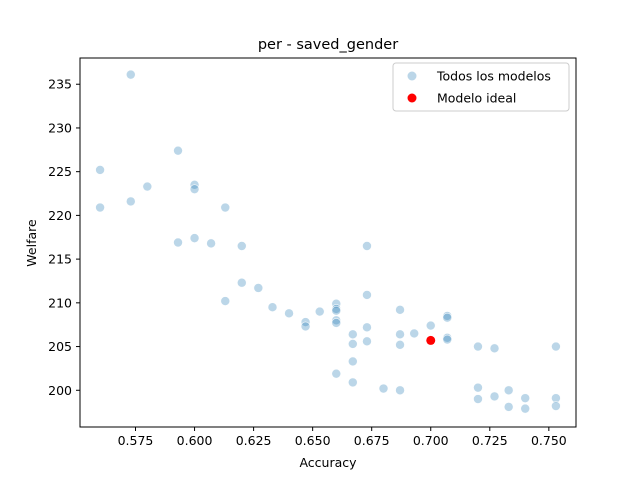  What do you see at coordinates (490, 440) in the screenshot?
I see `x-tick-label: 0.725` at bounding box center [490, 440].